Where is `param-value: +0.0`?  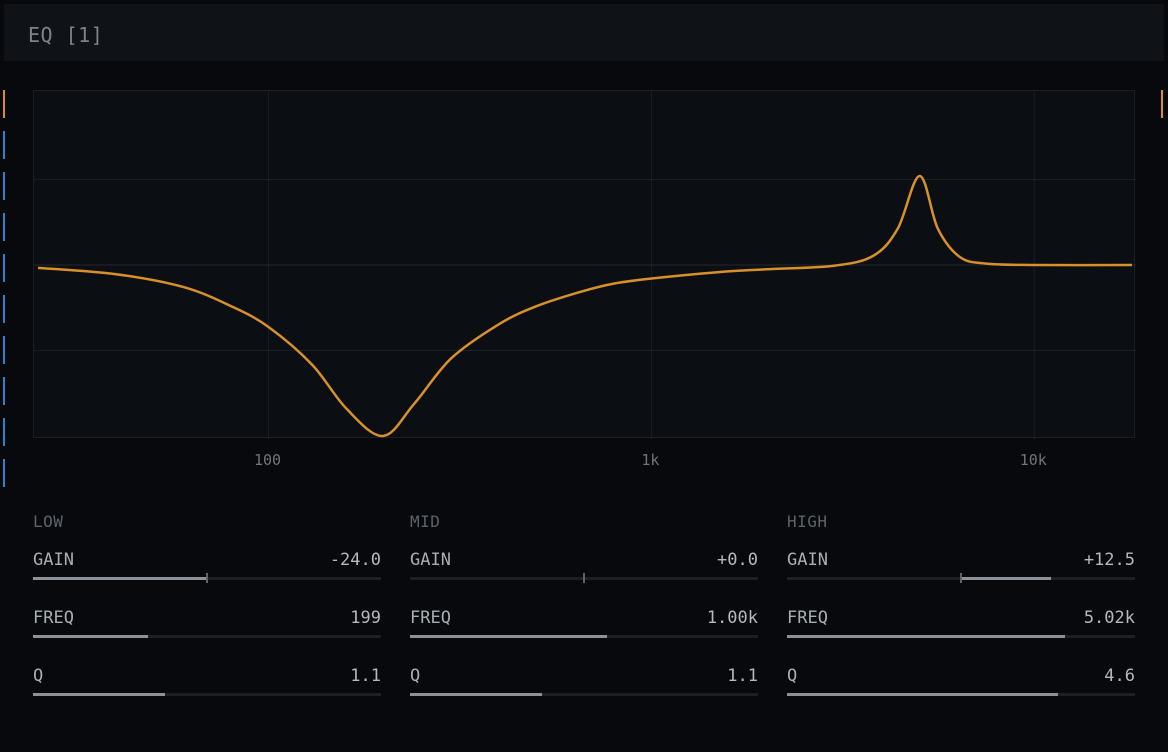 param-value: +0.0 is located at coordinates (737, 560).